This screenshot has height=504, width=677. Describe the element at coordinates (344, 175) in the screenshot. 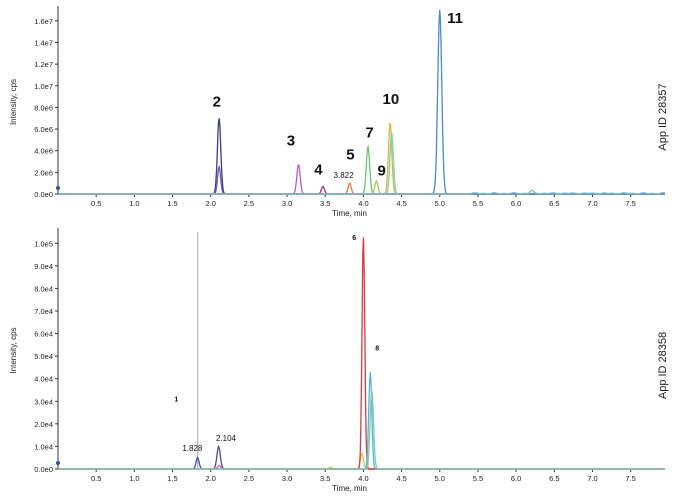

I see `peak-label: 3.822` at that location.